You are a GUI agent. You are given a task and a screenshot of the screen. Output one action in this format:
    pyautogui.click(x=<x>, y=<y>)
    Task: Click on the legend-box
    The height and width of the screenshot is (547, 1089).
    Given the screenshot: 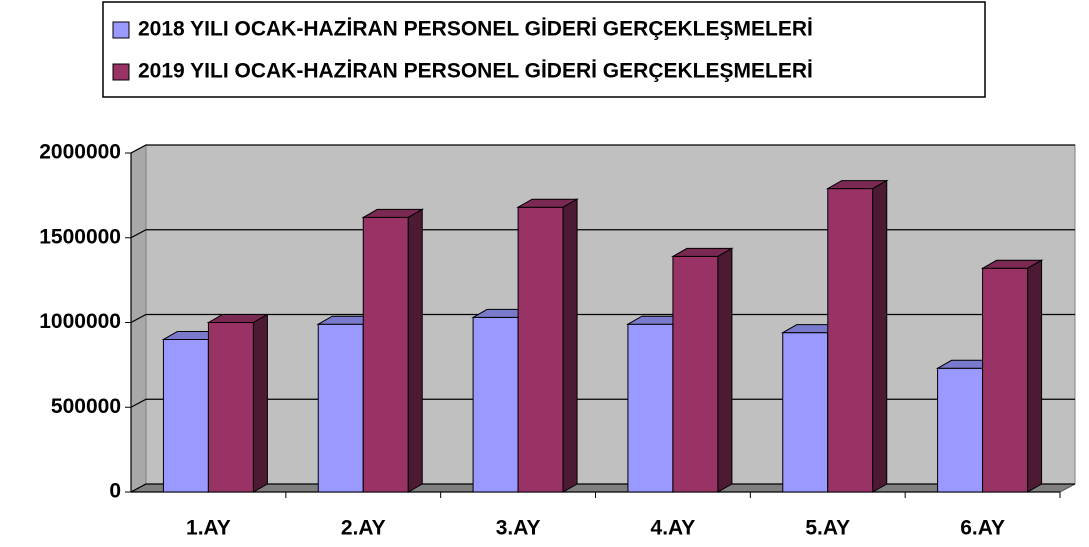 What is the action you would take?
    pyautogui.click(x=544, y=49)
    